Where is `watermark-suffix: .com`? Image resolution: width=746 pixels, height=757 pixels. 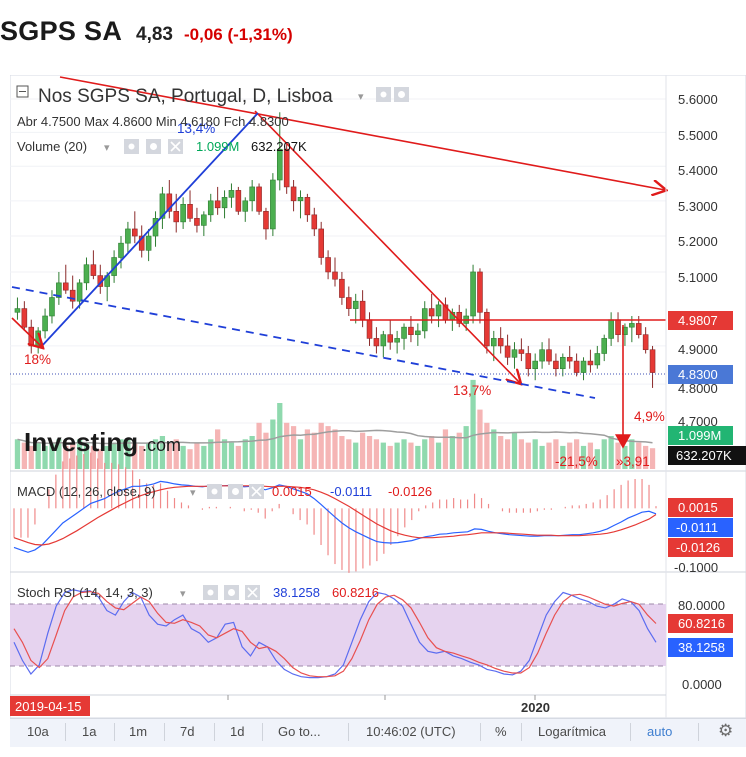
watermark-suffix: .com is located at coordinates (161, 445).